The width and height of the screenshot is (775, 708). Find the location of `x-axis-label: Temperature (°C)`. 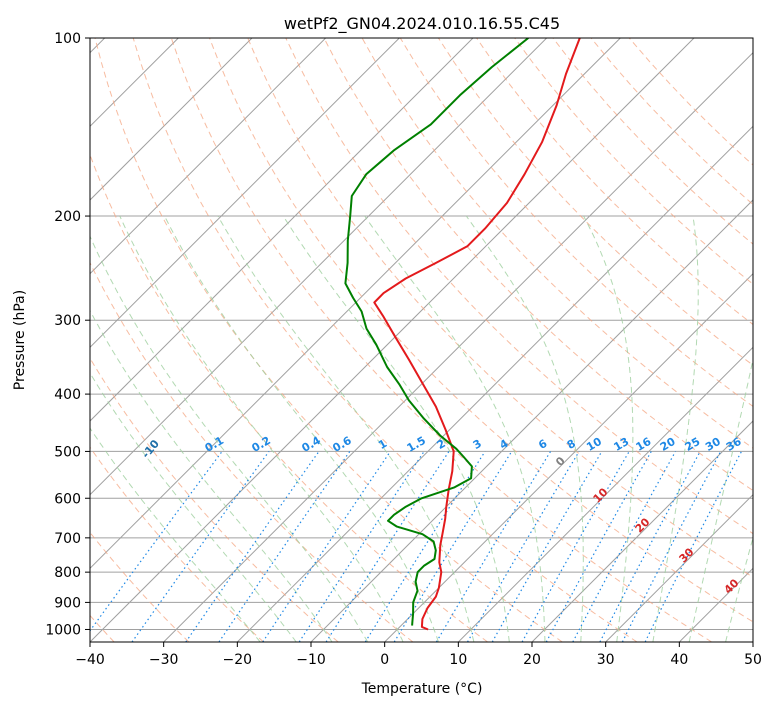

x-axis-label: Temperature (°C) is located at coordinates (422, 689).